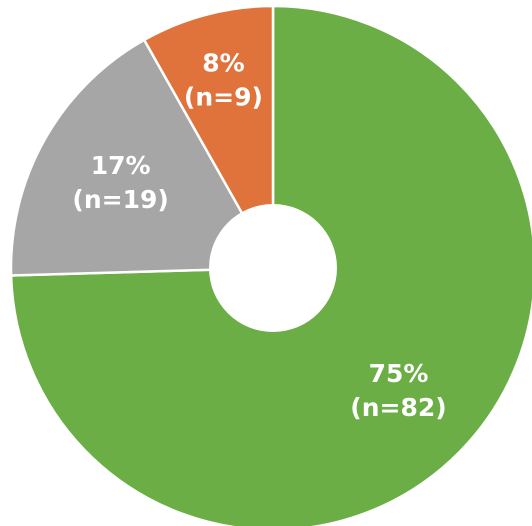 The height and width of the screenshot is (526, 532). What do you see at coordinates (121, 165) in the screenshot?
I see `slice-percent-label: 17%` at bounding box center [121, 165].